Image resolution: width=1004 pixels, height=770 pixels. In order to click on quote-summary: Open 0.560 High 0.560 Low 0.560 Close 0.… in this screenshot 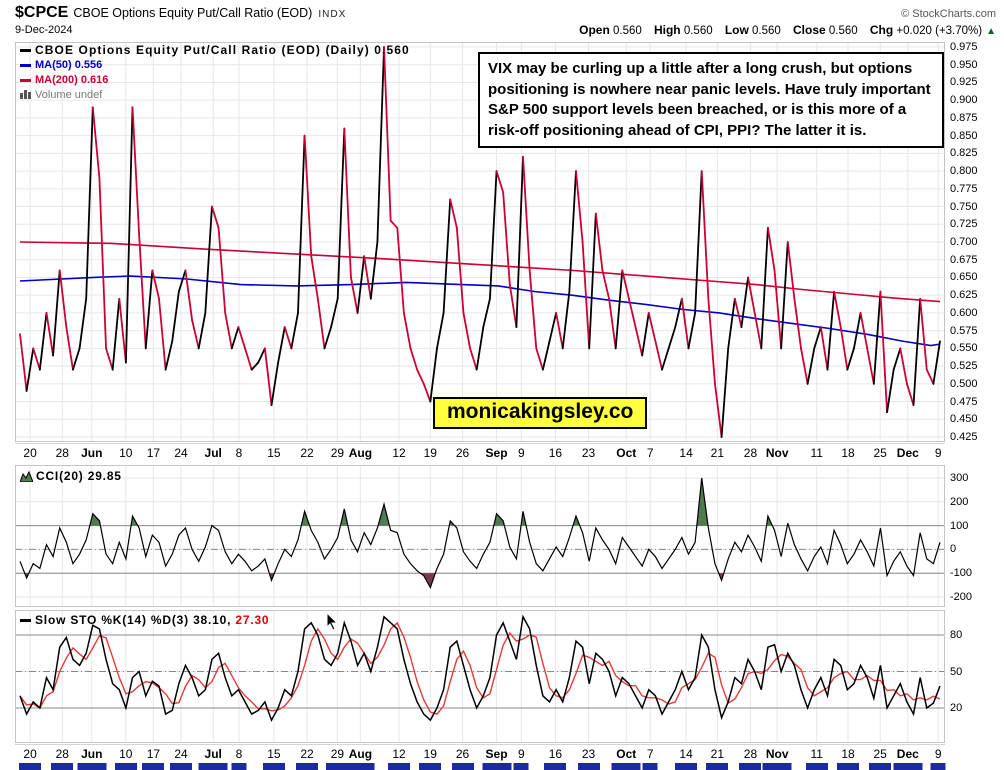, I will do `click(783, 30)`.